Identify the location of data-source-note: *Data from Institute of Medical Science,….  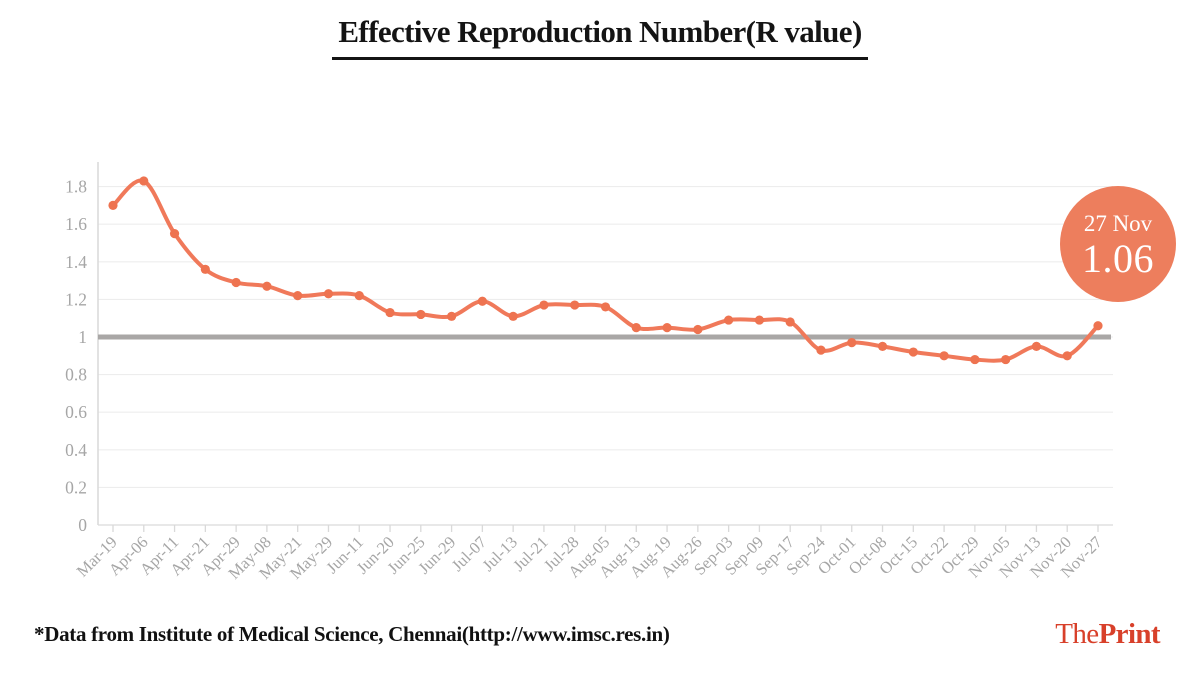
(352, 634).